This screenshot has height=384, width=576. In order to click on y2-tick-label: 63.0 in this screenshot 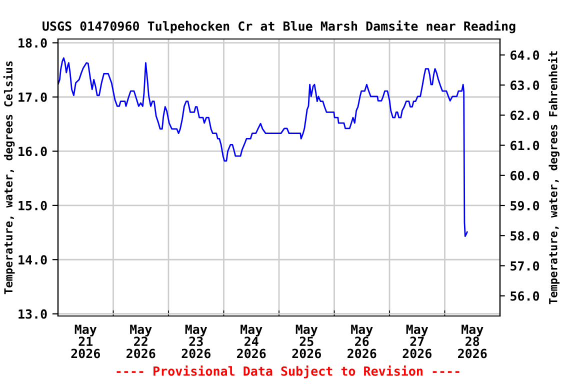, I will do `click(525, 85)`.